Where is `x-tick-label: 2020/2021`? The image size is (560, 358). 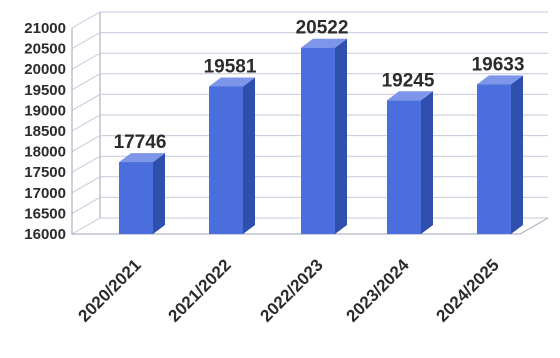
x-tick-label: 2020/2021 is located at coordinates (110, 290).